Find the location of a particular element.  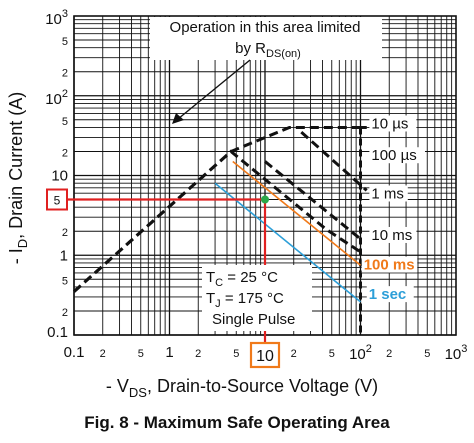

series-line-100-s is located at coordinates (334, 161).